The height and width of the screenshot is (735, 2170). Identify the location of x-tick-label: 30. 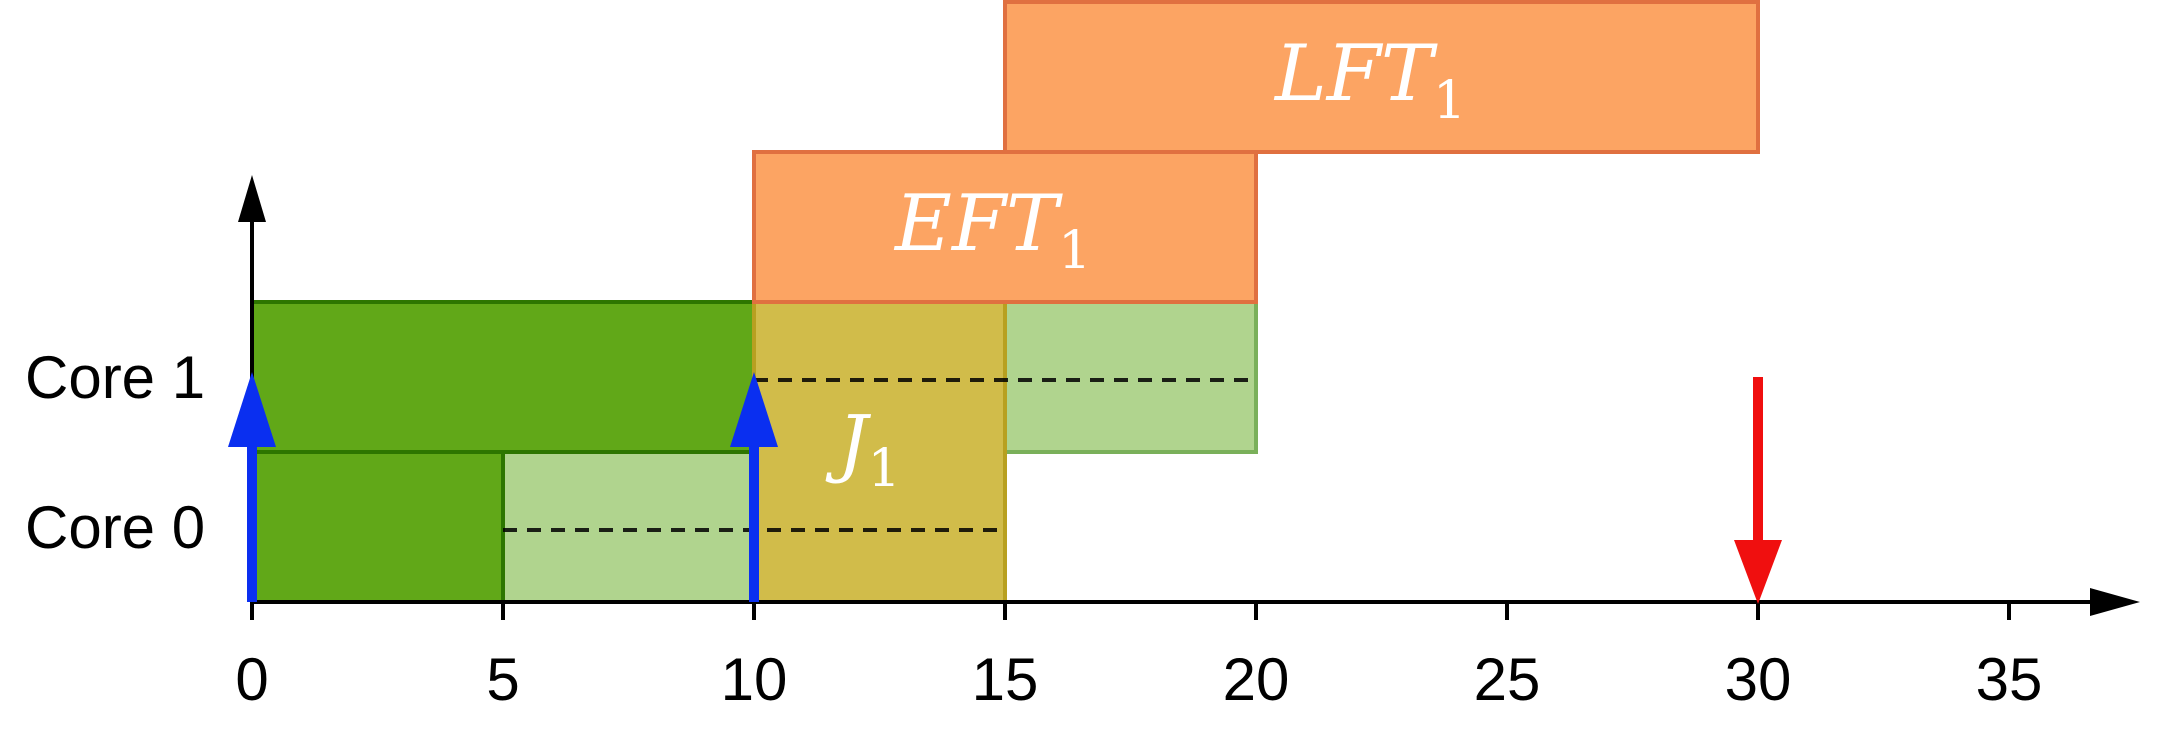
(1758, 679).